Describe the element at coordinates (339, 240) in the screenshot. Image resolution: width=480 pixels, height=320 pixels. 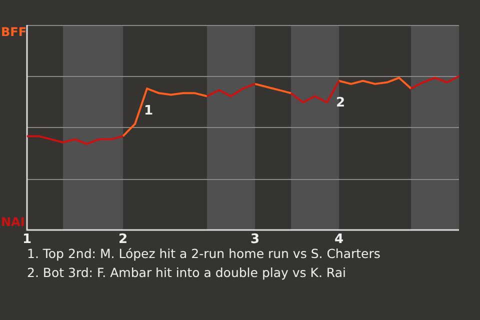
I see `x-tick-label: 4` at that location.